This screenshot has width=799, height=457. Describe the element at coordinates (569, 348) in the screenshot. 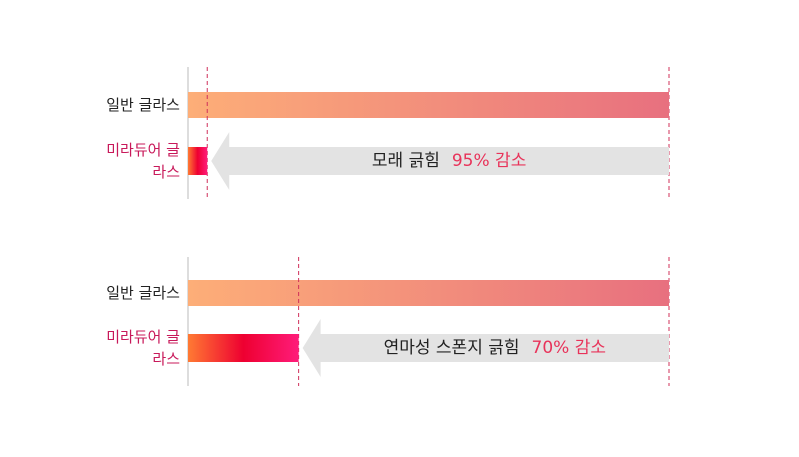

I see `annotation-highlight: 70% 감소` at that location.